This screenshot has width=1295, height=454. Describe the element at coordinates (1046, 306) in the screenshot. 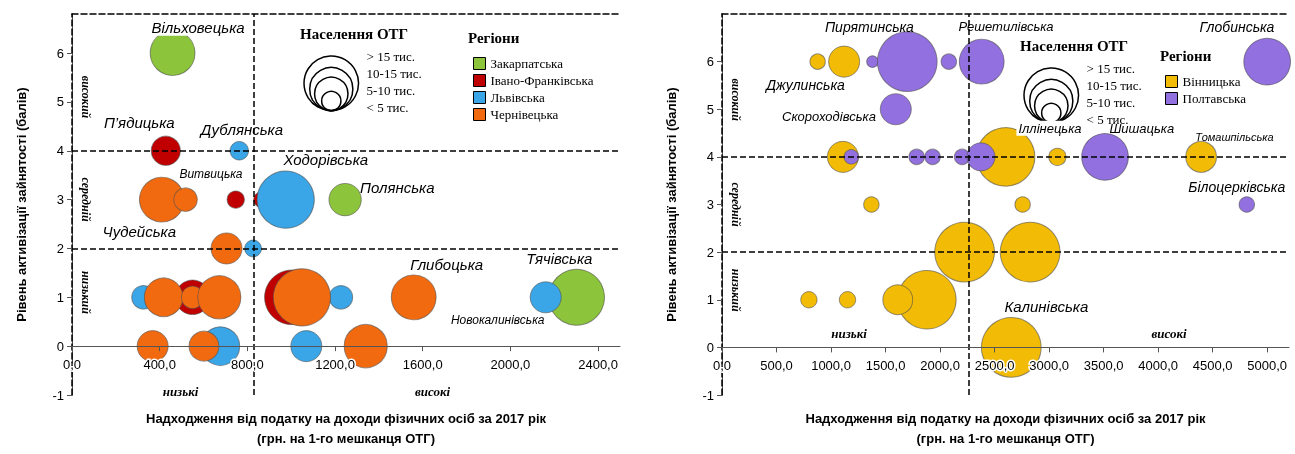

I see `annotation: Калинівська` at that location.